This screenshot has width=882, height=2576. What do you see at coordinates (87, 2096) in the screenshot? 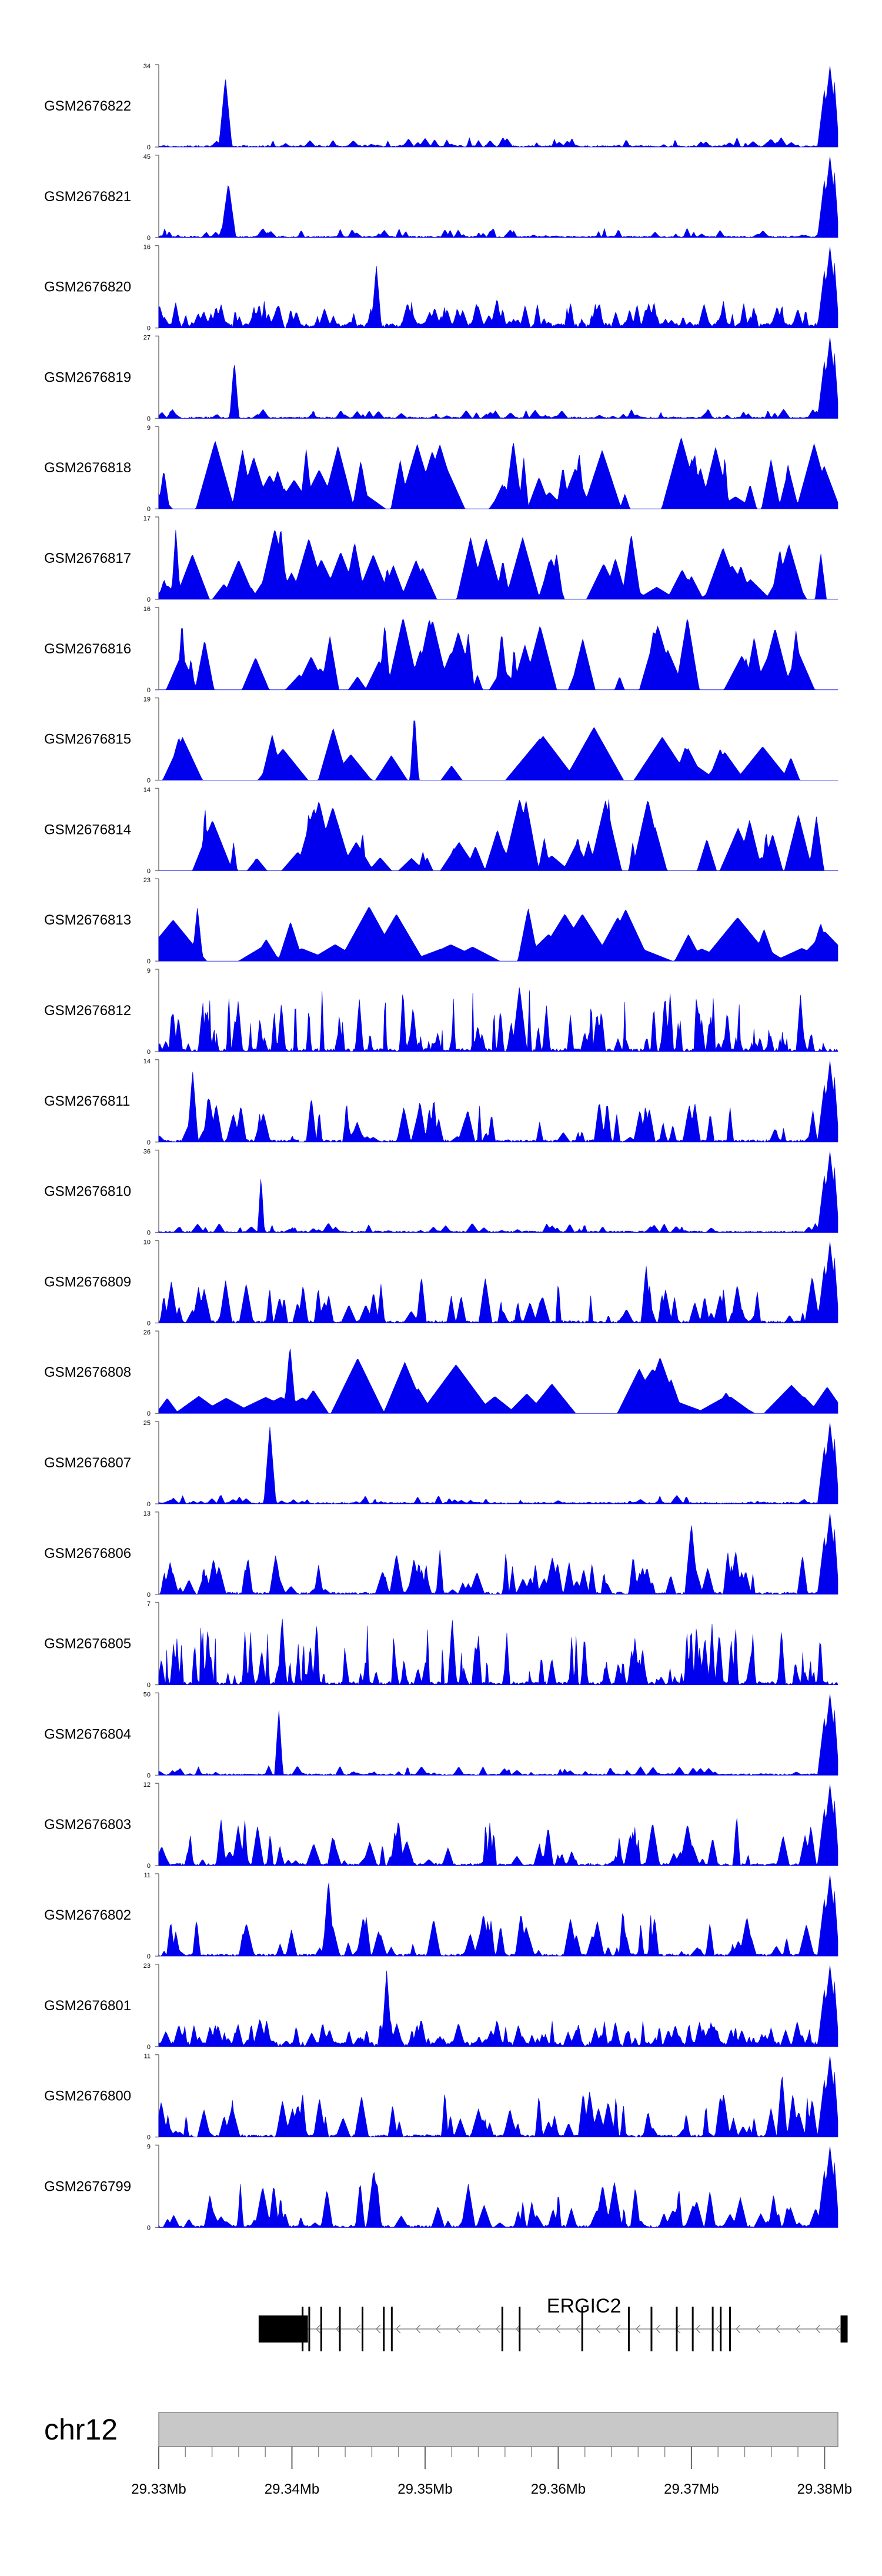
I see `track-label: GSM2676800` at bounding box center [87, 2096].